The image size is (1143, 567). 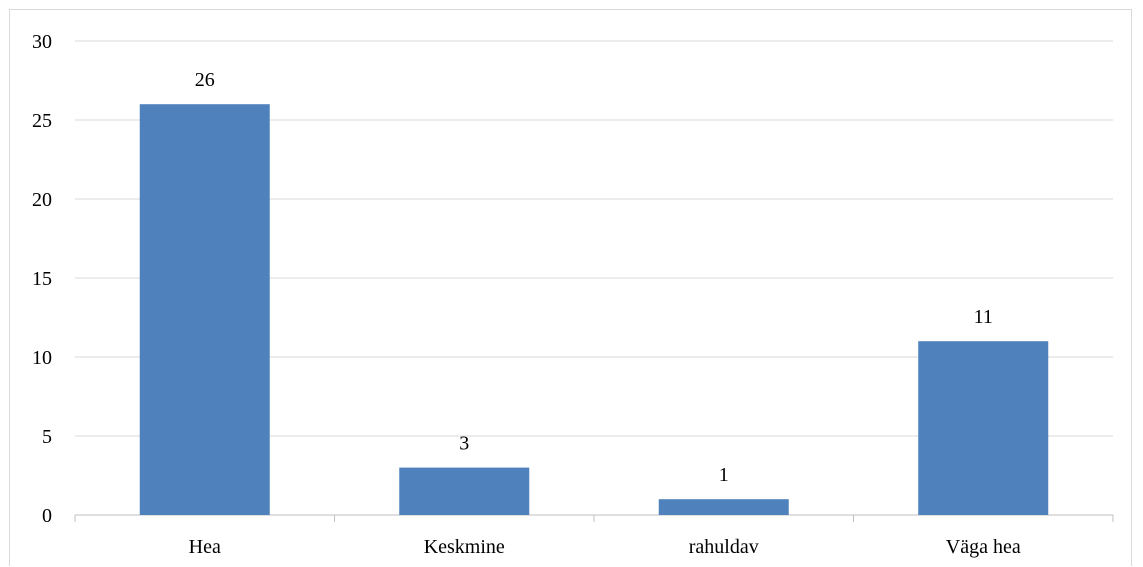 What do you see at coordinates (983, 317) in the screenshot?
I see `data-label: 11` at bounding box center [983, 317].